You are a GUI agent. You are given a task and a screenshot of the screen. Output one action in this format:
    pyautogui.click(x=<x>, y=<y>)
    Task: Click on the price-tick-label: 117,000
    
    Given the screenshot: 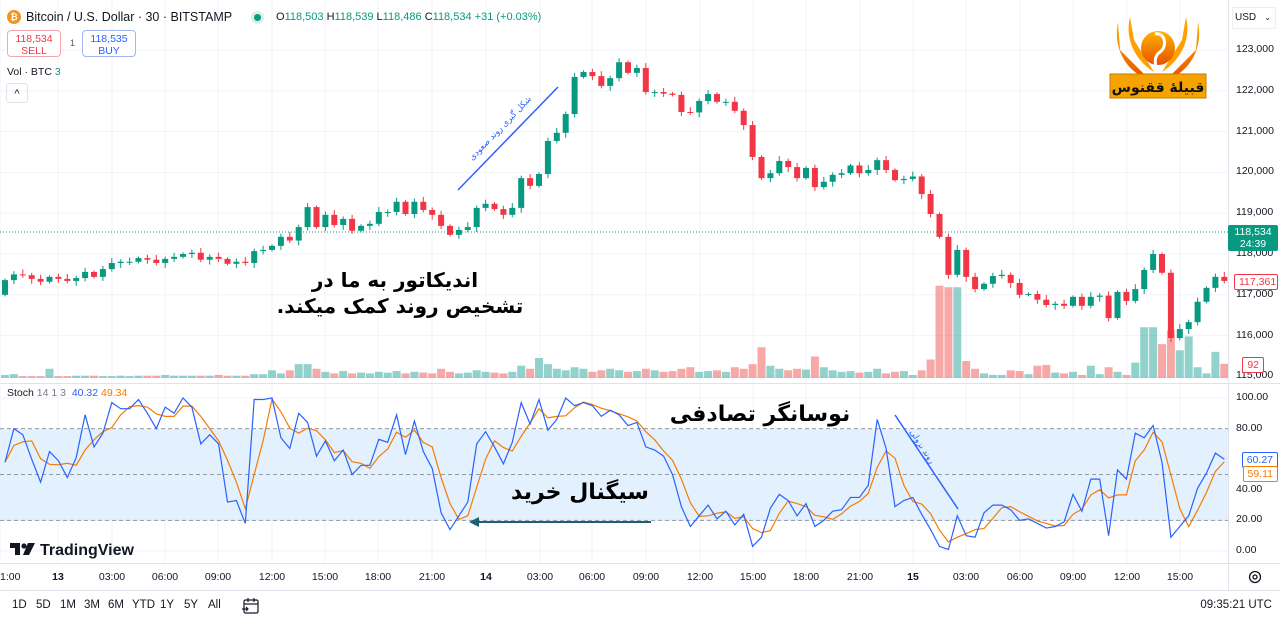 What is the action you would take?
    pyautogui.click(x=1255, y=293)
    